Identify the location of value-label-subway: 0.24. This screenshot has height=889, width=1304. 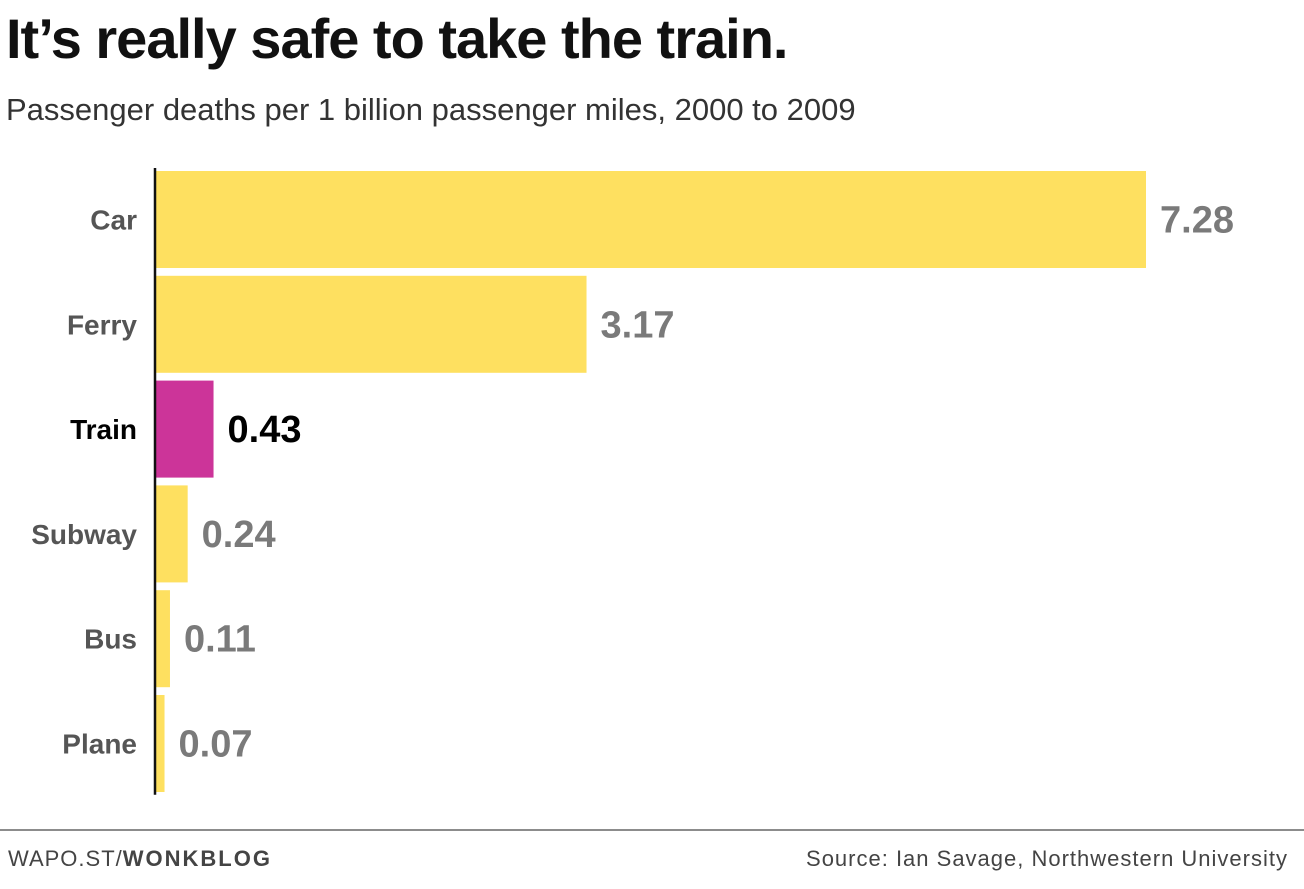
(239, 535).